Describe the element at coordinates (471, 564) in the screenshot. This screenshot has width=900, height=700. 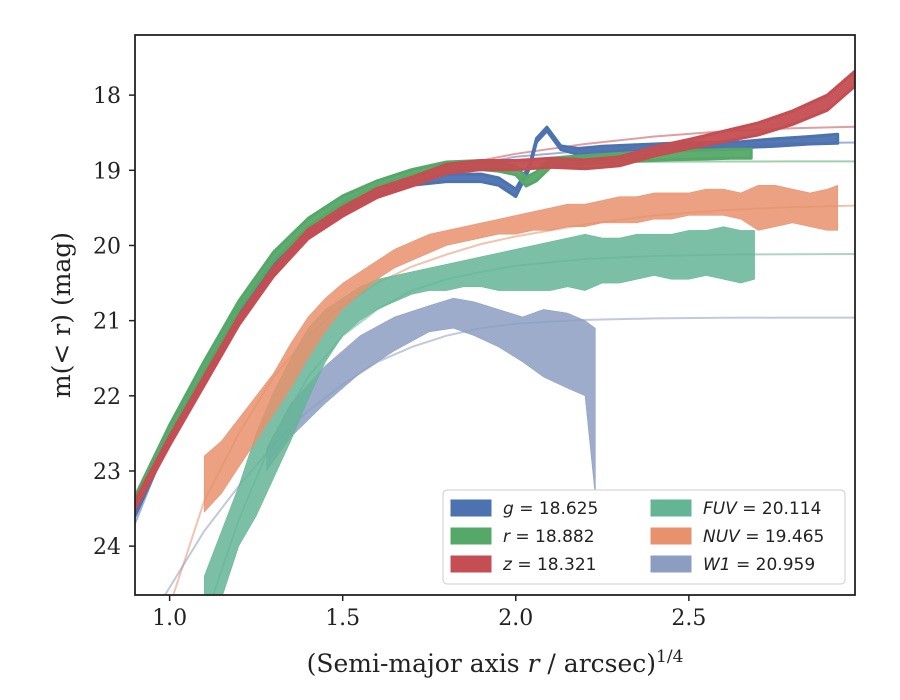
I see `legend-swatch-z` at that location.